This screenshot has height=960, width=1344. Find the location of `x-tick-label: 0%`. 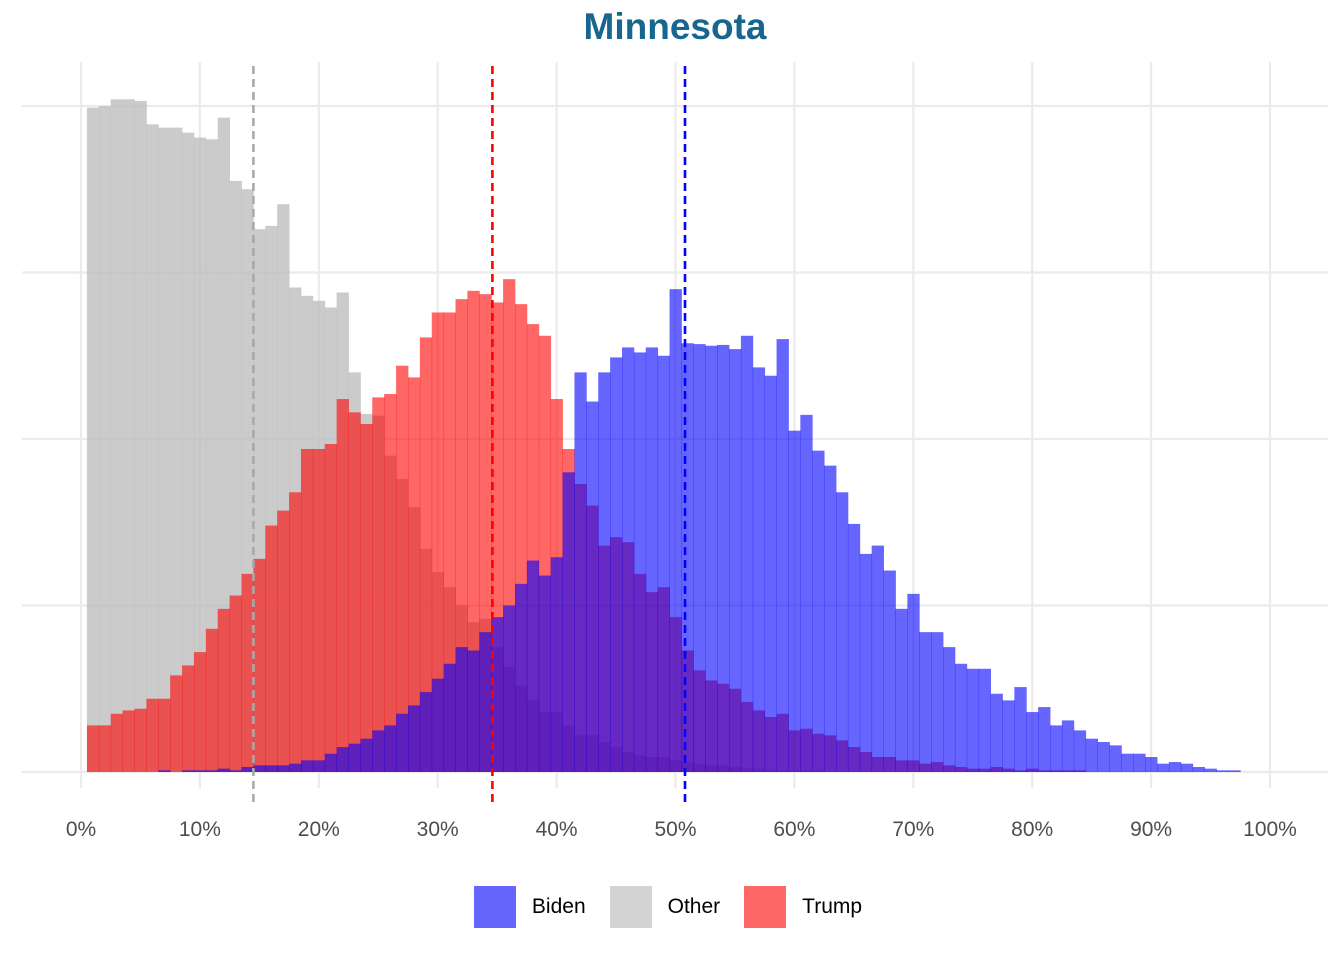

x-tick-label: 0% is located at coordinates (81, 829).